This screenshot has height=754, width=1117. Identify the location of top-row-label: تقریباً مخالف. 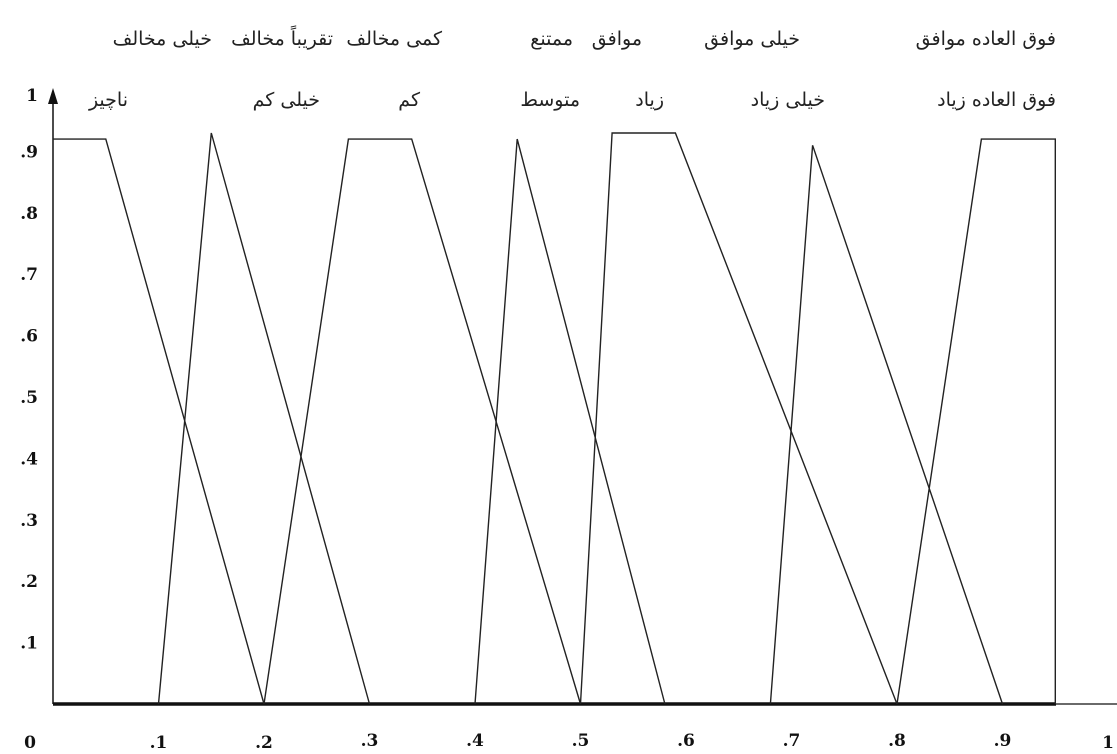
(282, 37).